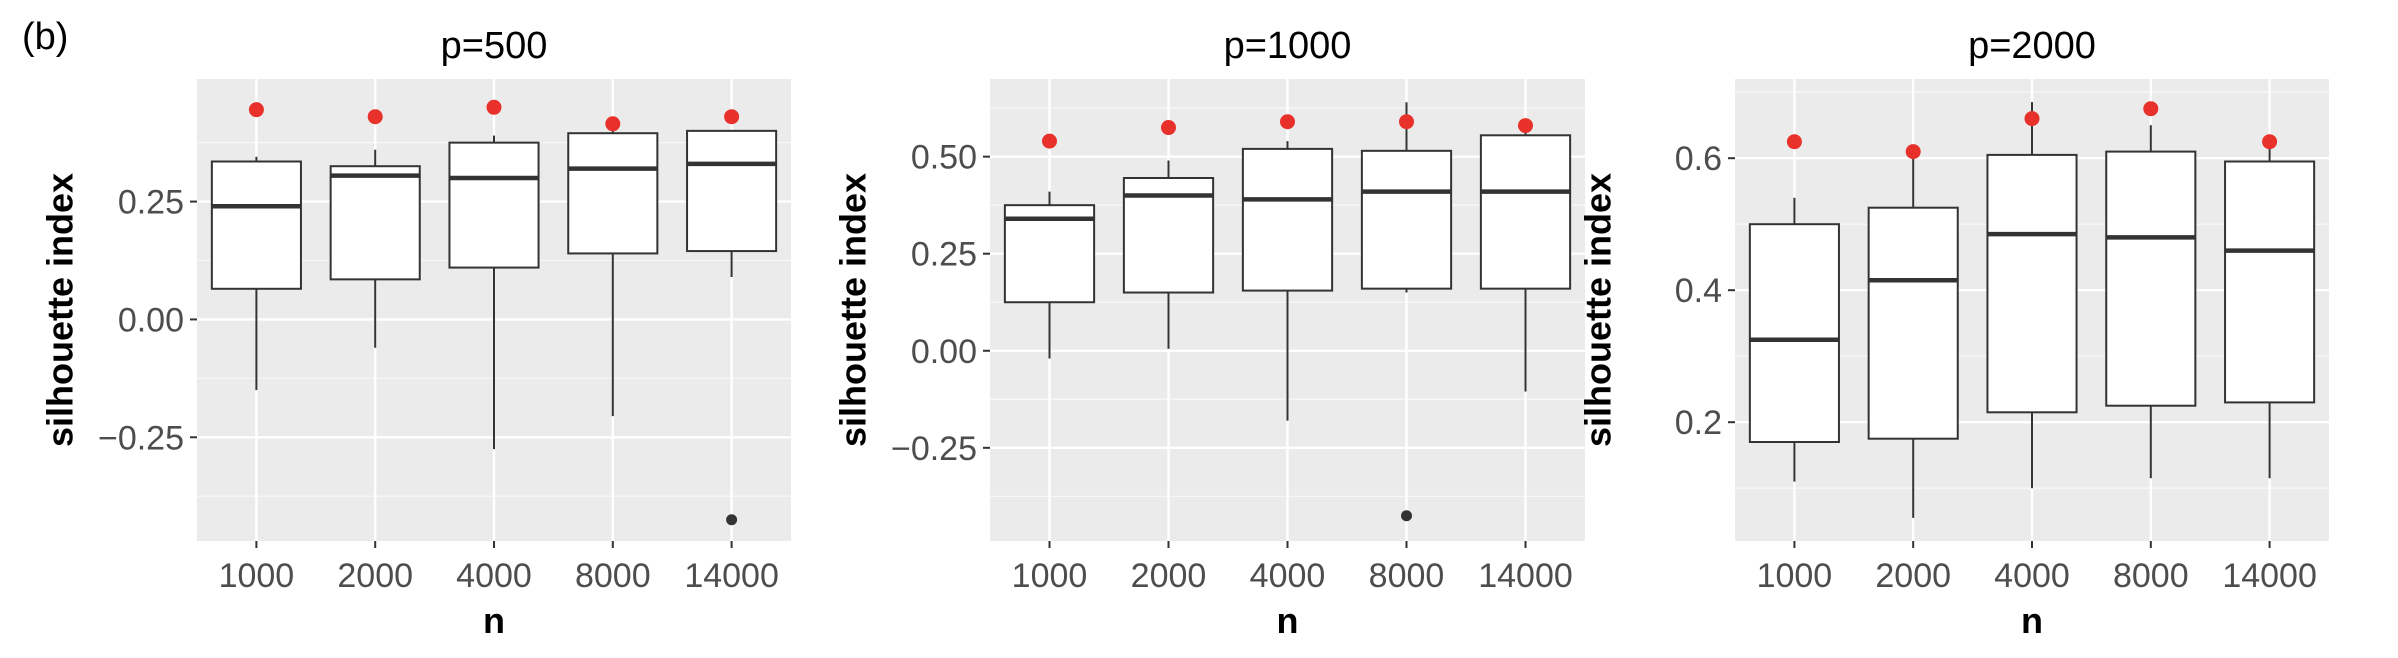  I want to click on panel1-box-2000, so click(375, 223).